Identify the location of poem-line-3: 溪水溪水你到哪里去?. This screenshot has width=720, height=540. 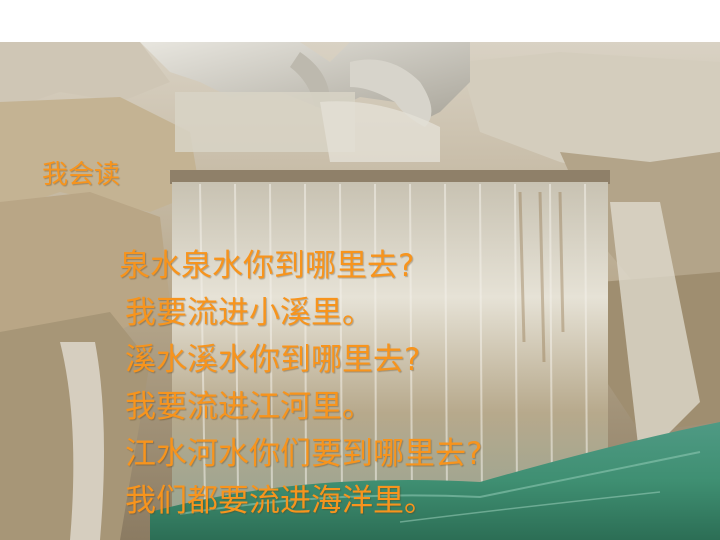
(273, 360).